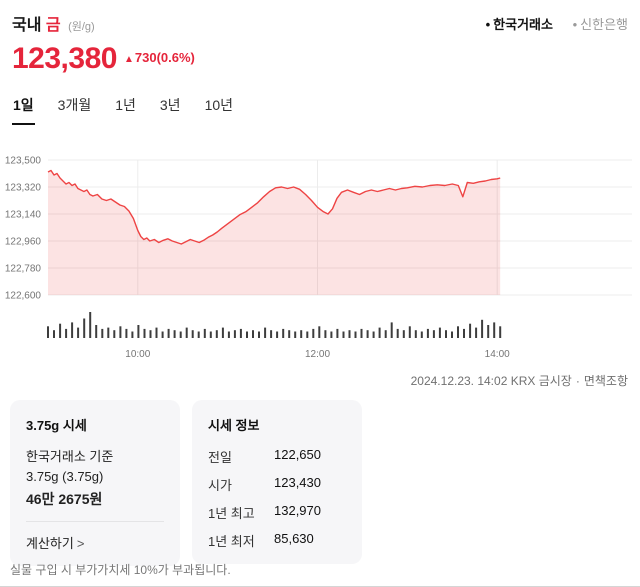 The width and height of the screenshot is (640, 587). Describe the element at coordinates (297, 510) in the screenshot. I see `info-value: 132,970` at that location.